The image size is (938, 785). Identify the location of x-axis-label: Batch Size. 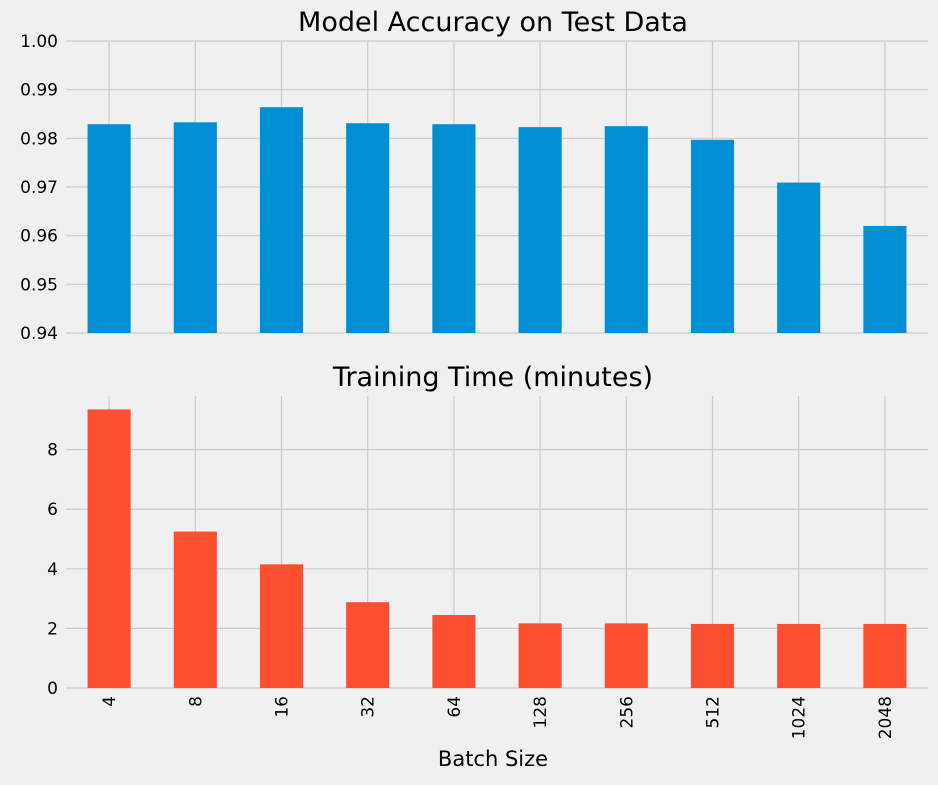
(493, 759).